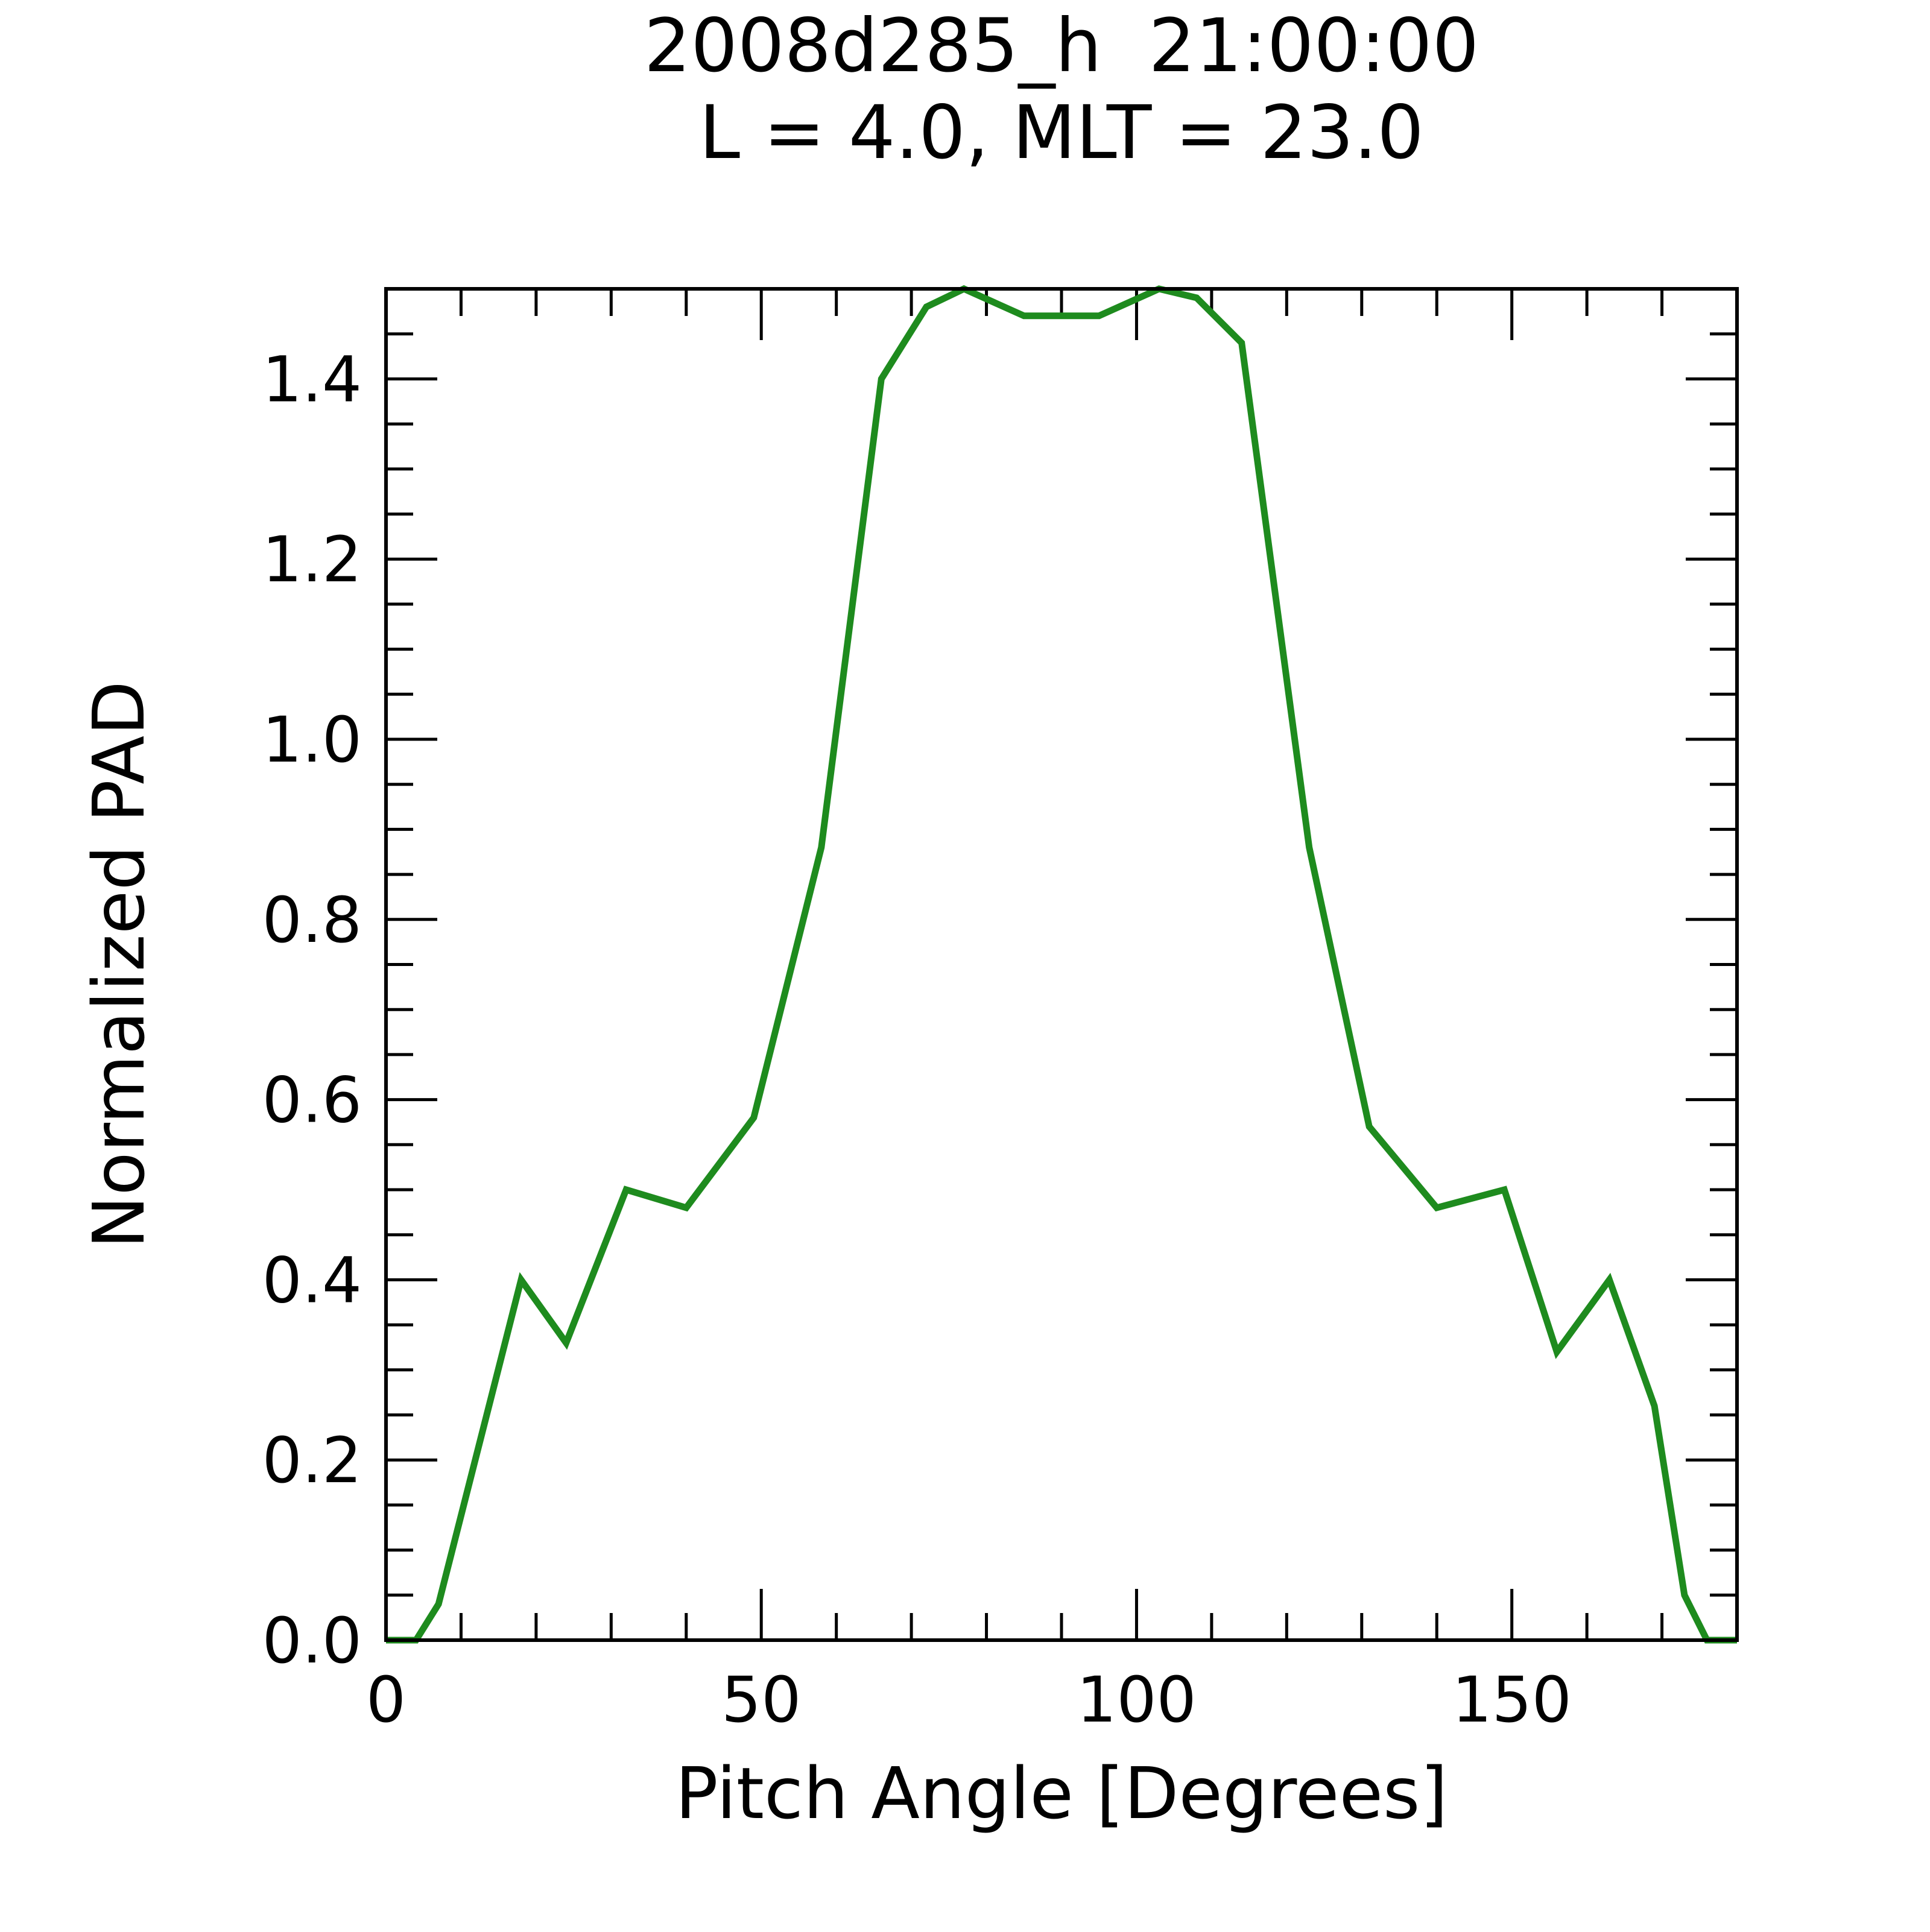  Describe the element at coordinates (312, 379) in the screenshot. I see `y-tick-label: 1.4` at that location.